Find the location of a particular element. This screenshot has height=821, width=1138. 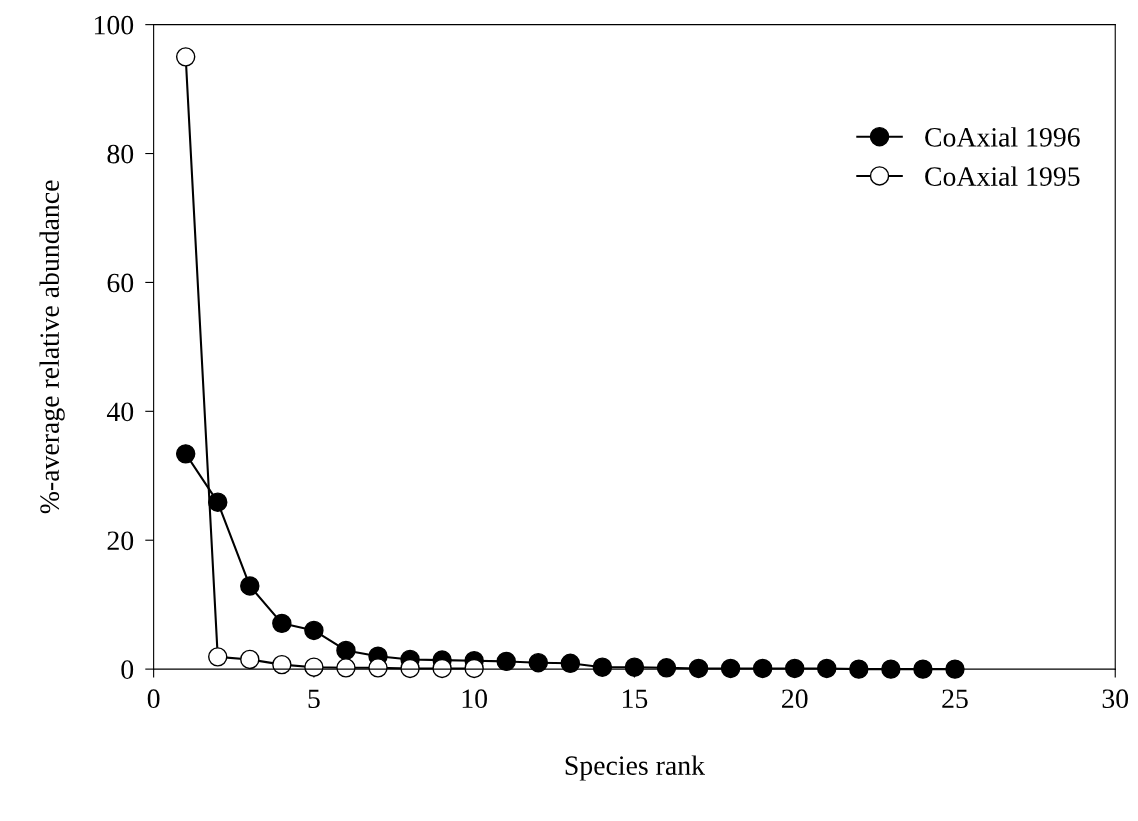

y-tick-label: 0 is located at coordinates (127, 670).